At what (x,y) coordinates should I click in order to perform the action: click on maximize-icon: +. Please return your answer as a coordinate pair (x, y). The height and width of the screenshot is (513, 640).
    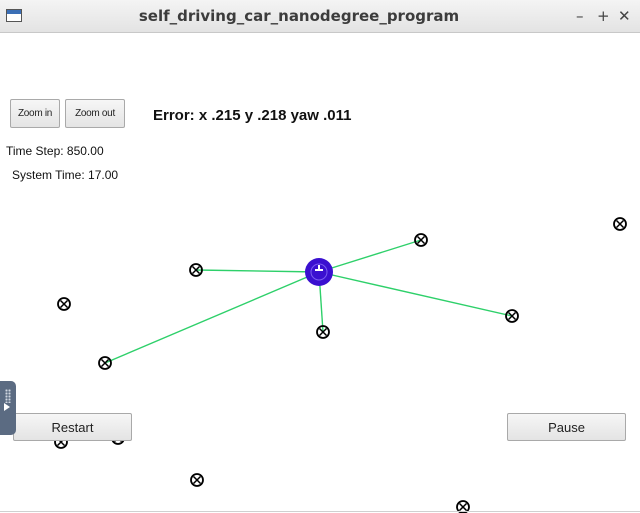
    Looking at the image, I should click on (603, 16).